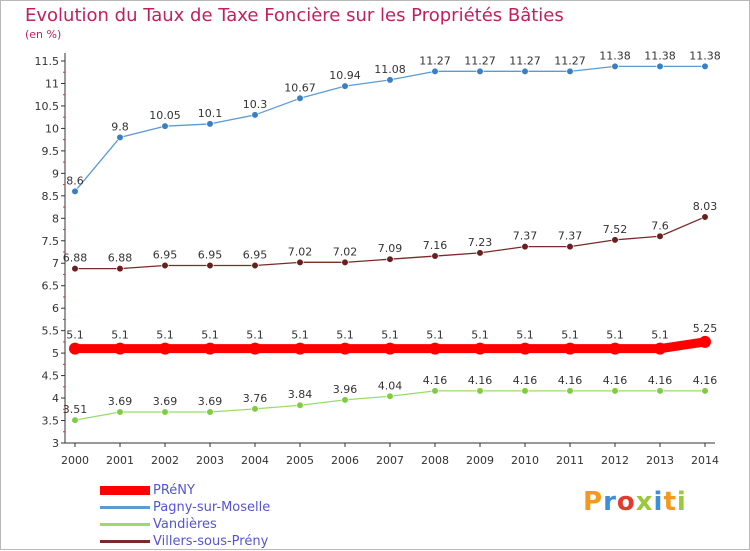 This screenshot has width=750, height=551. What do you see at coordinates (75, 409) in the screenshot?
I see `data-label-vandi-res: 3.51` at bounding box center [75, 409].